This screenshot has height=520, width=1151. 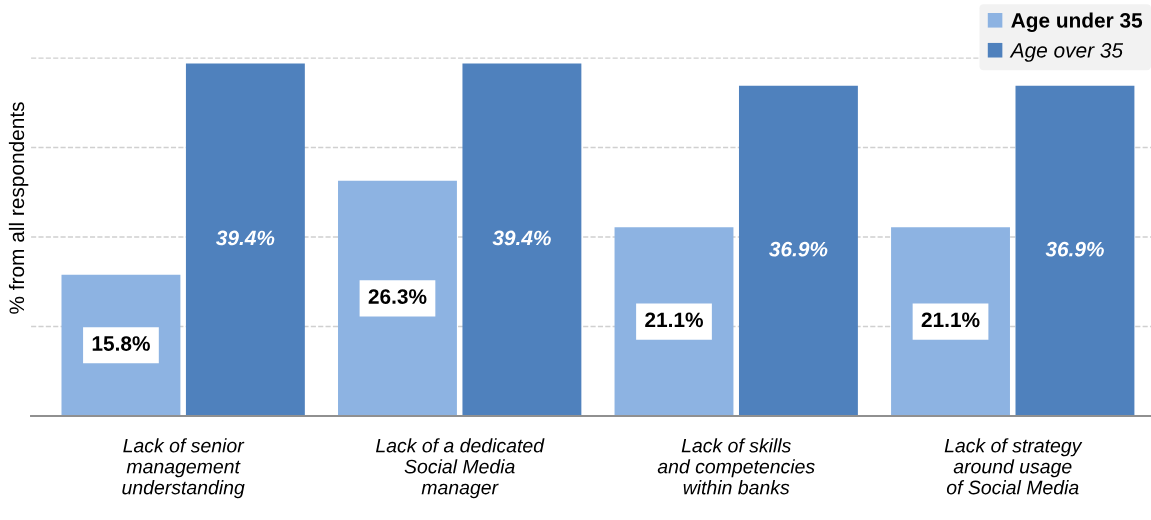 I want to click on y-axis-title: % from all respondents, so click(x=18, y=208).